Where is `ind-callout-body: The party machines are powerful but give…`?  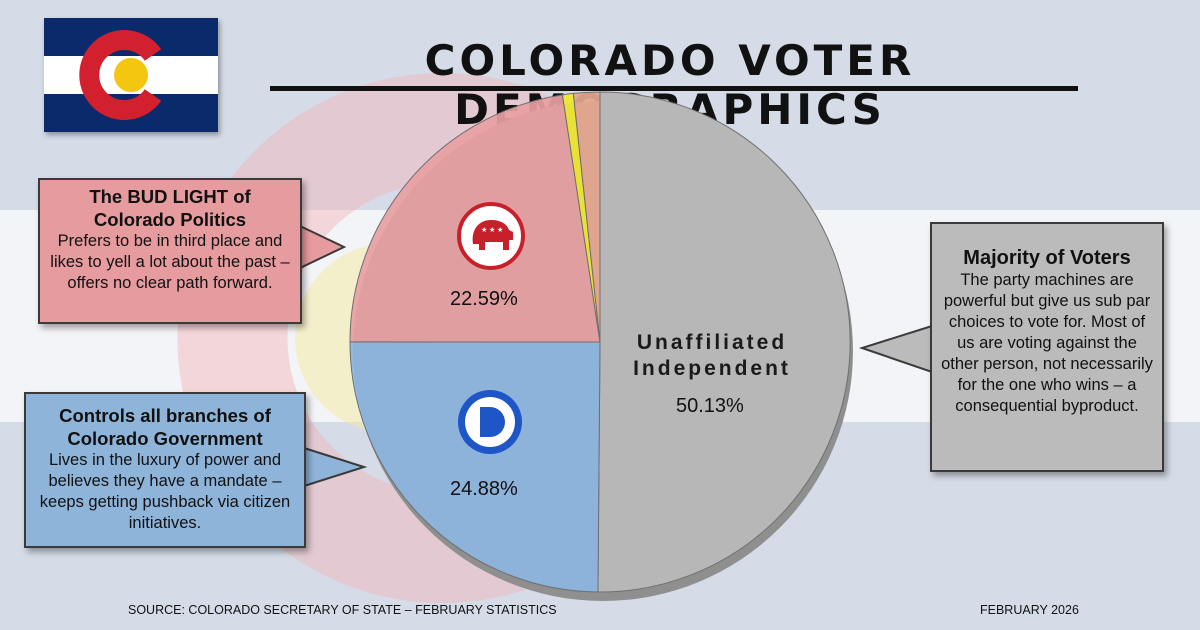 ind-callout-body: The party machines are powerful but give… is located at coordinates (1047, 343).